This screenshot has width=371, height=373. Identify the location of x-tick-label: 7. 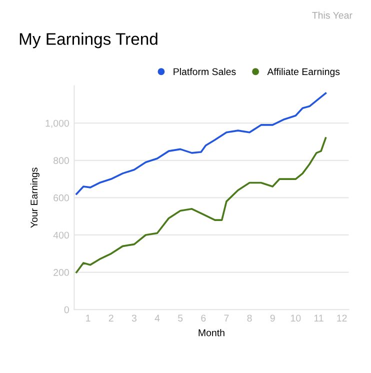
(226, 318).